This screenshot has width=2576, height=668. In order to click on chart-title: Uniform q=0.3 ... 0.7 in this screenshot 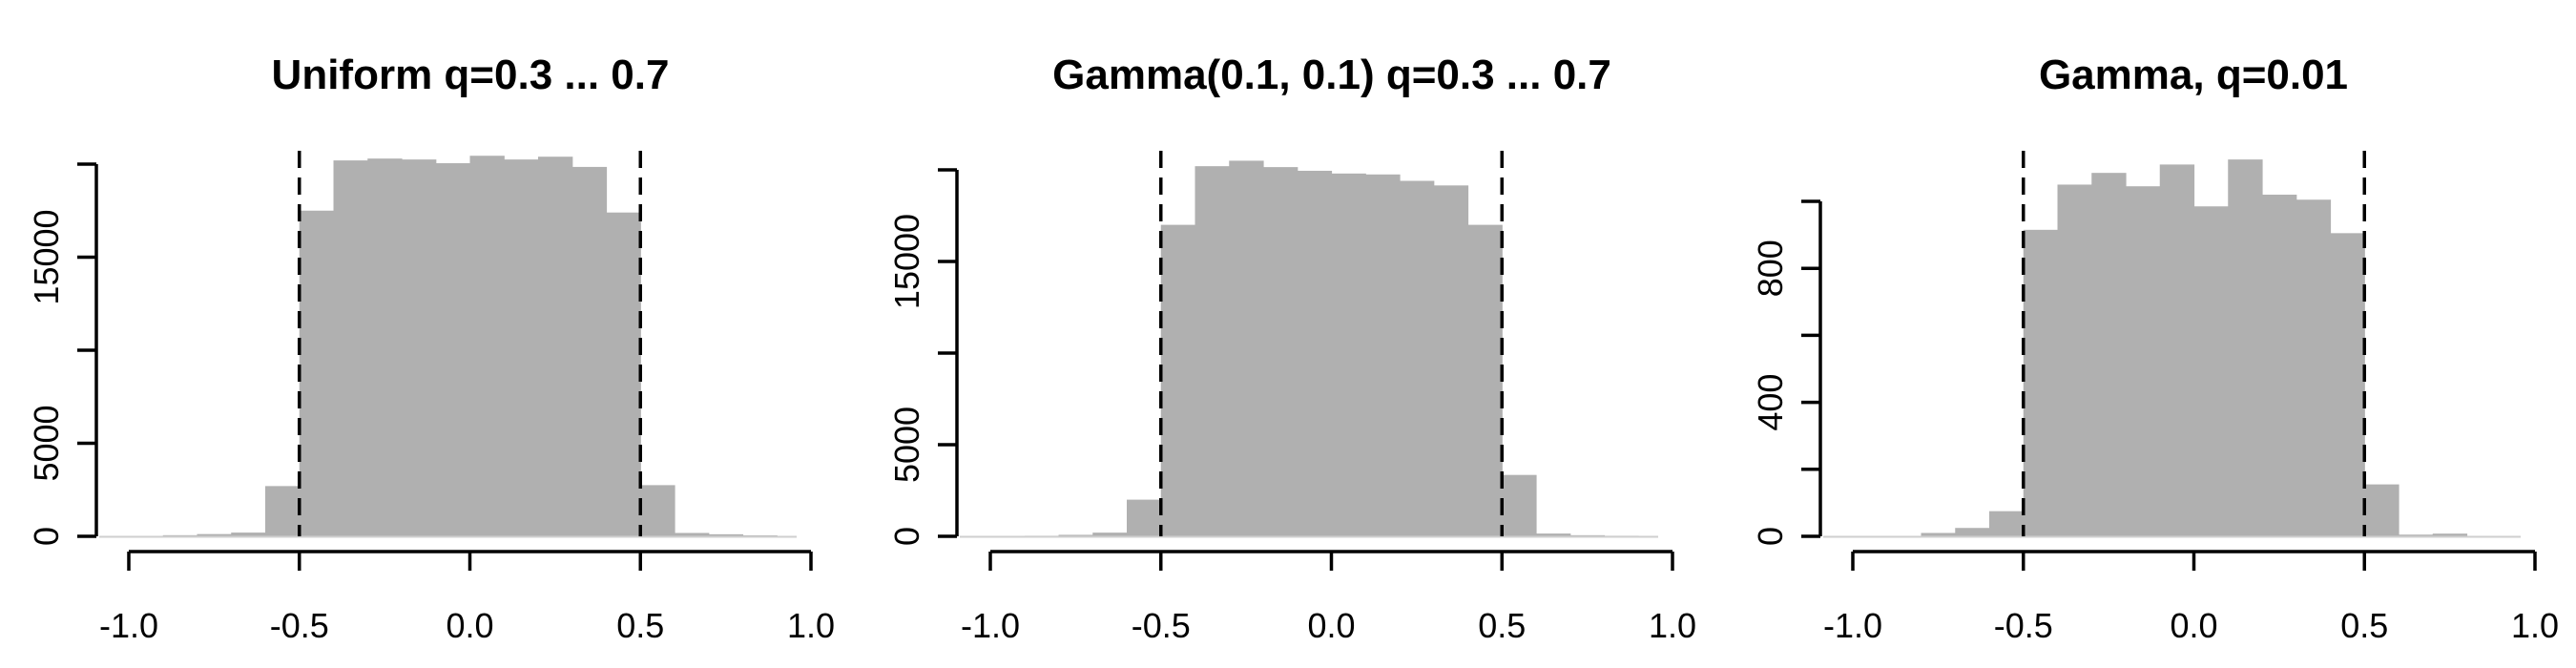, I will do `click(471, 75)`.